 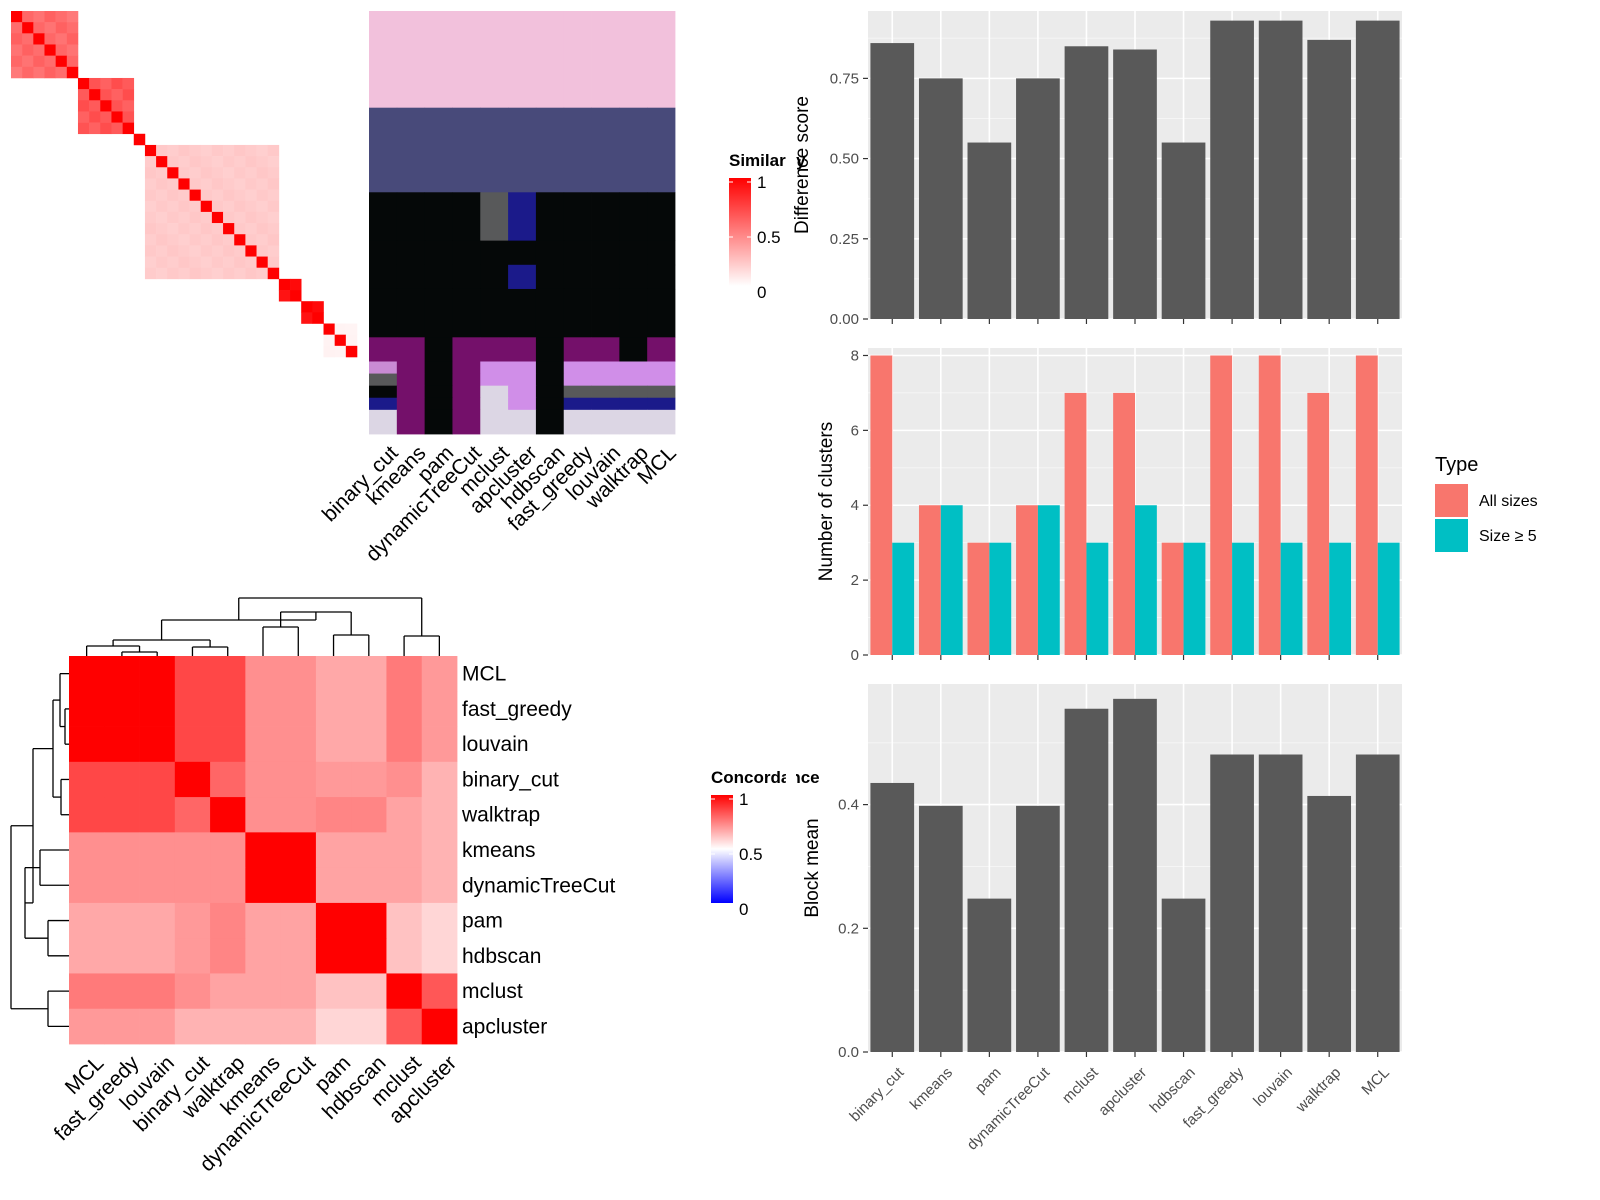 I want to click on similarity-legend-tick-label: 1, so click(x=761, y=182).